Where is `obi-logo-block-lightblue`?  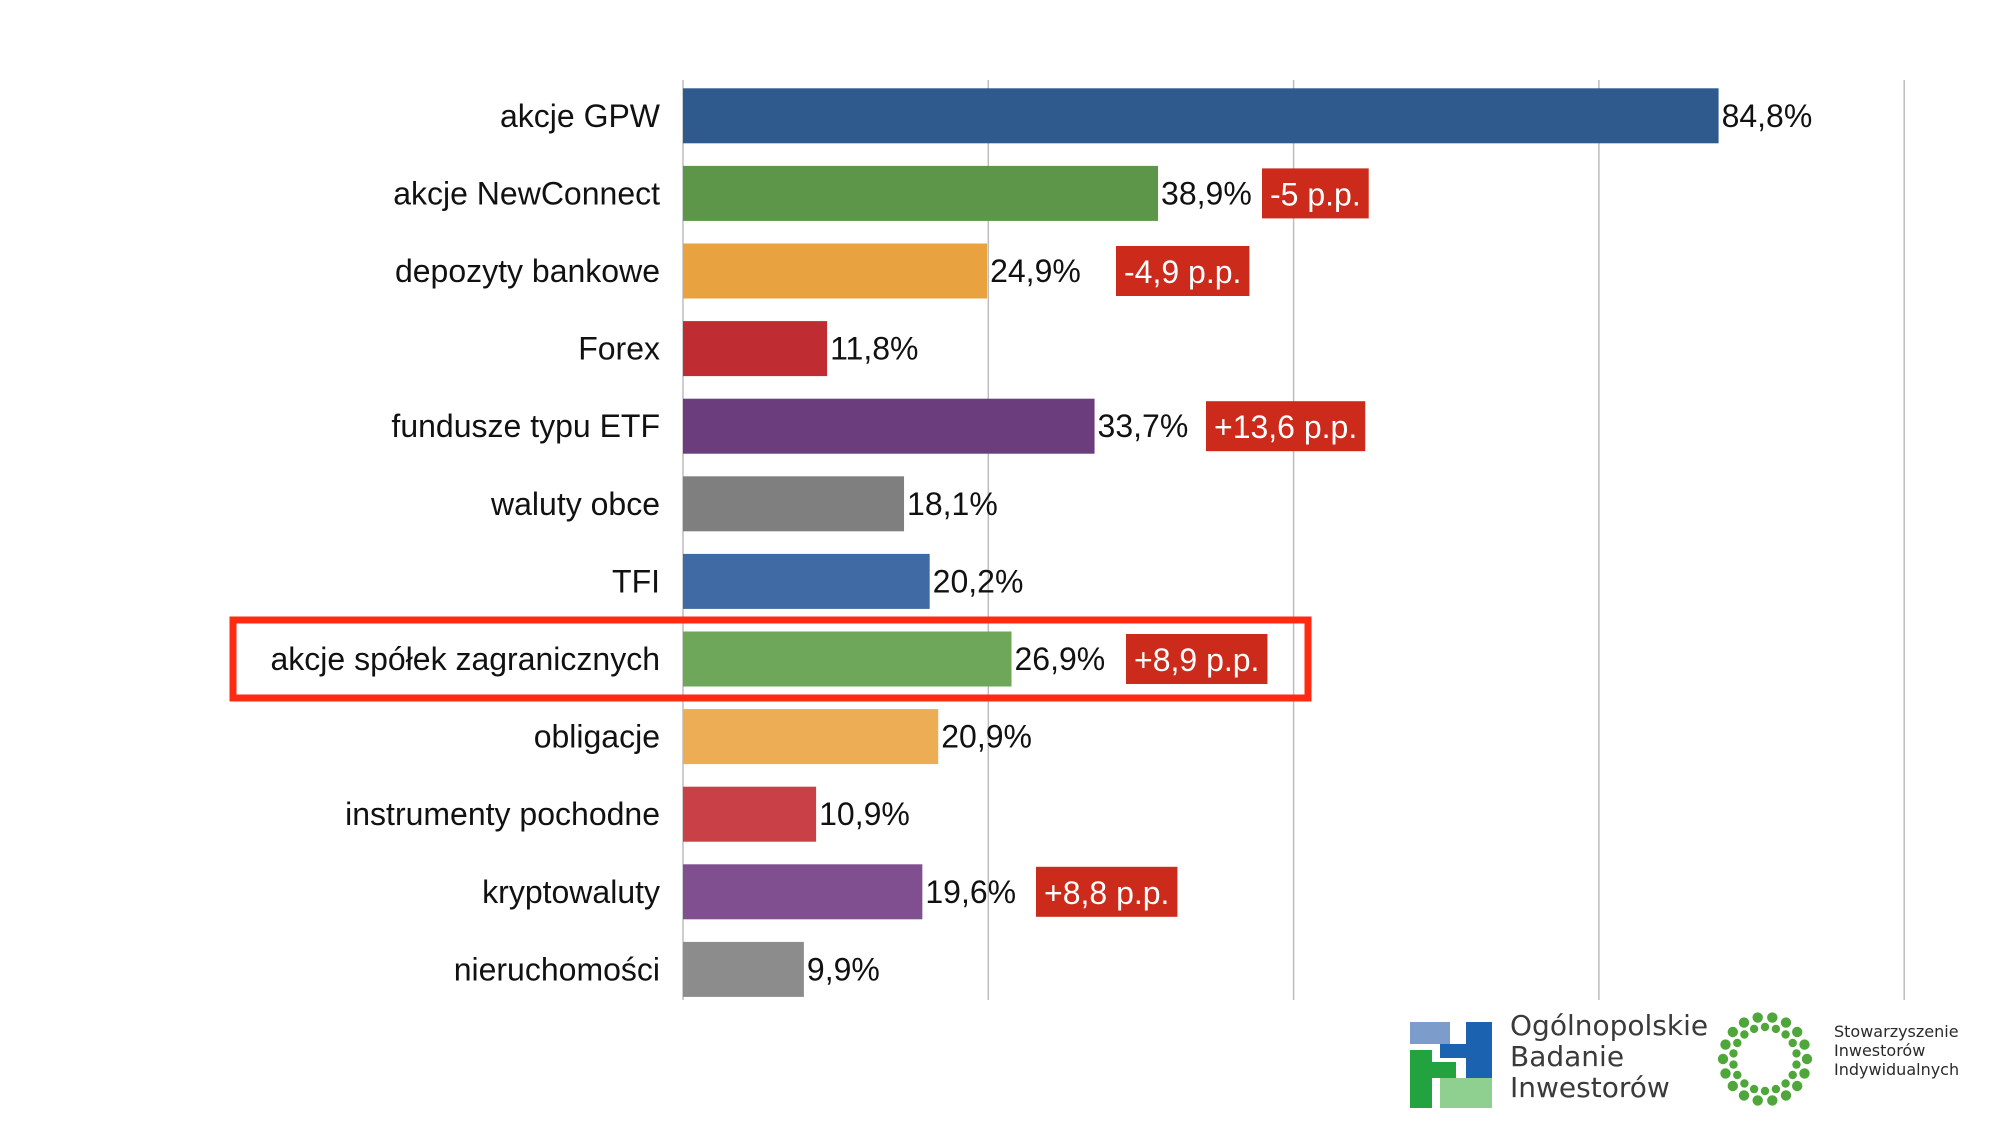 obi-logo-block-lightblue is located at coordinates (1430, 1033).